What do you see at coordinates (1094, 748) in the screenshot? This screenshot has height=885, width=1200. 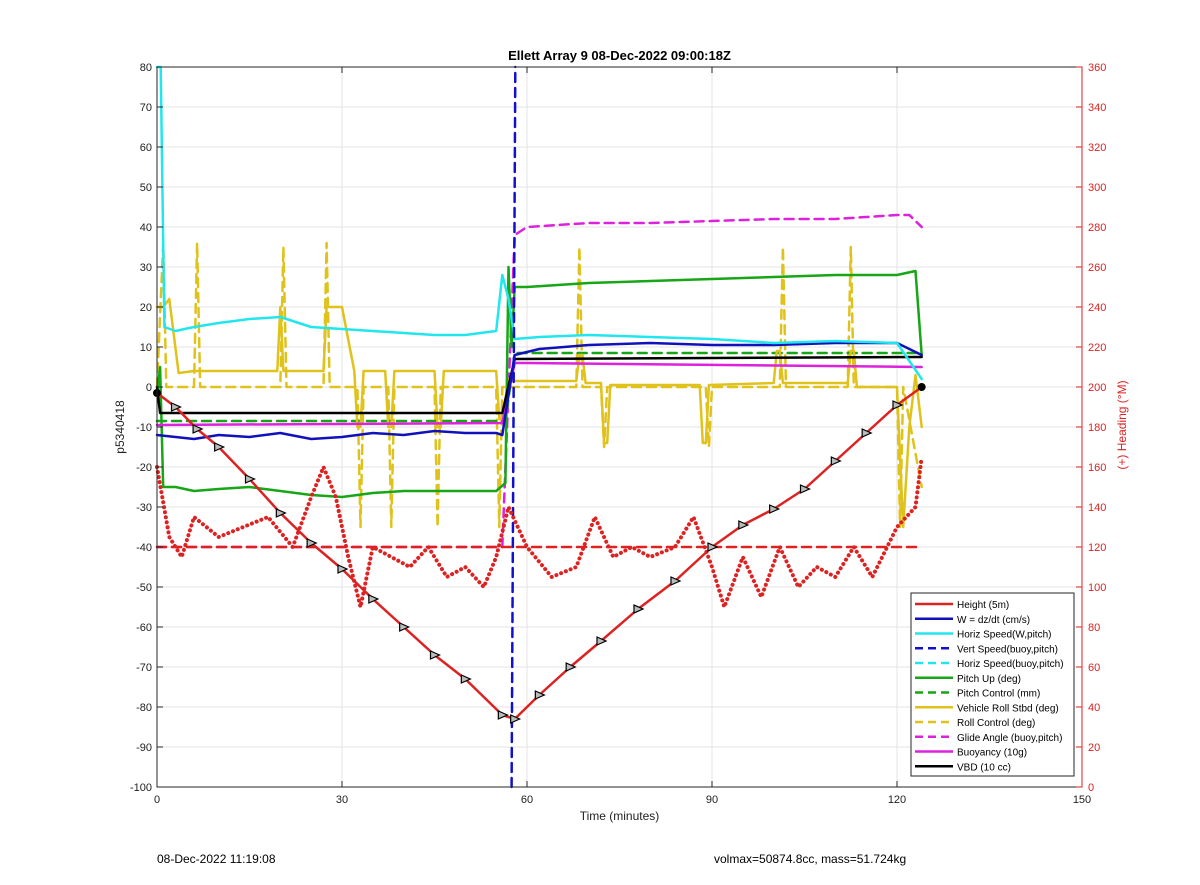 I see `right-y-tick-label: 20` at bounding box center [1094, 748].